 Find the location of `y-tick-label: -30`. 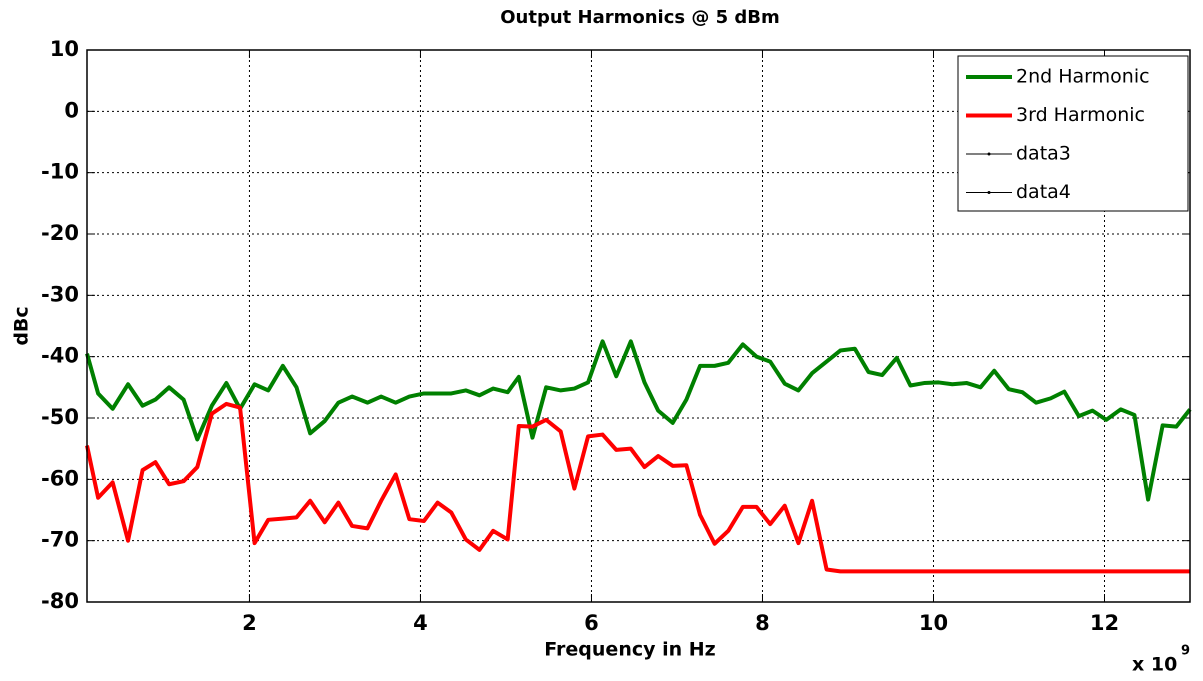

y-tick-label: -30 is located at coordinates (60, 294).